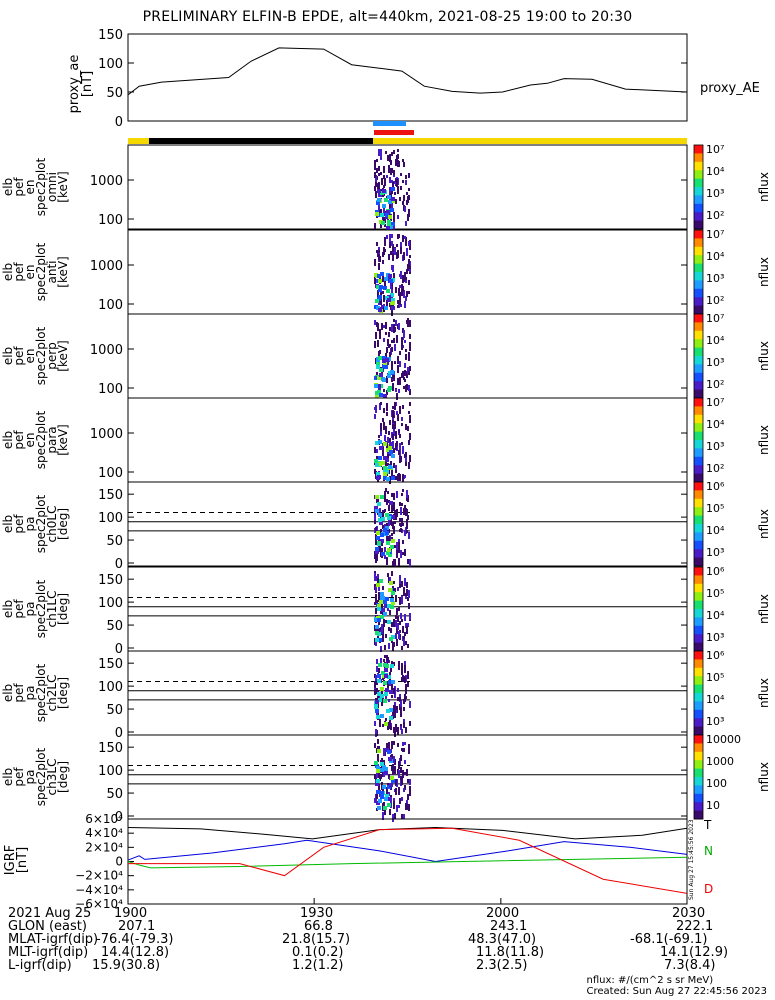  I want to click on colorbar-tick-label: 10², so click(715, 468).